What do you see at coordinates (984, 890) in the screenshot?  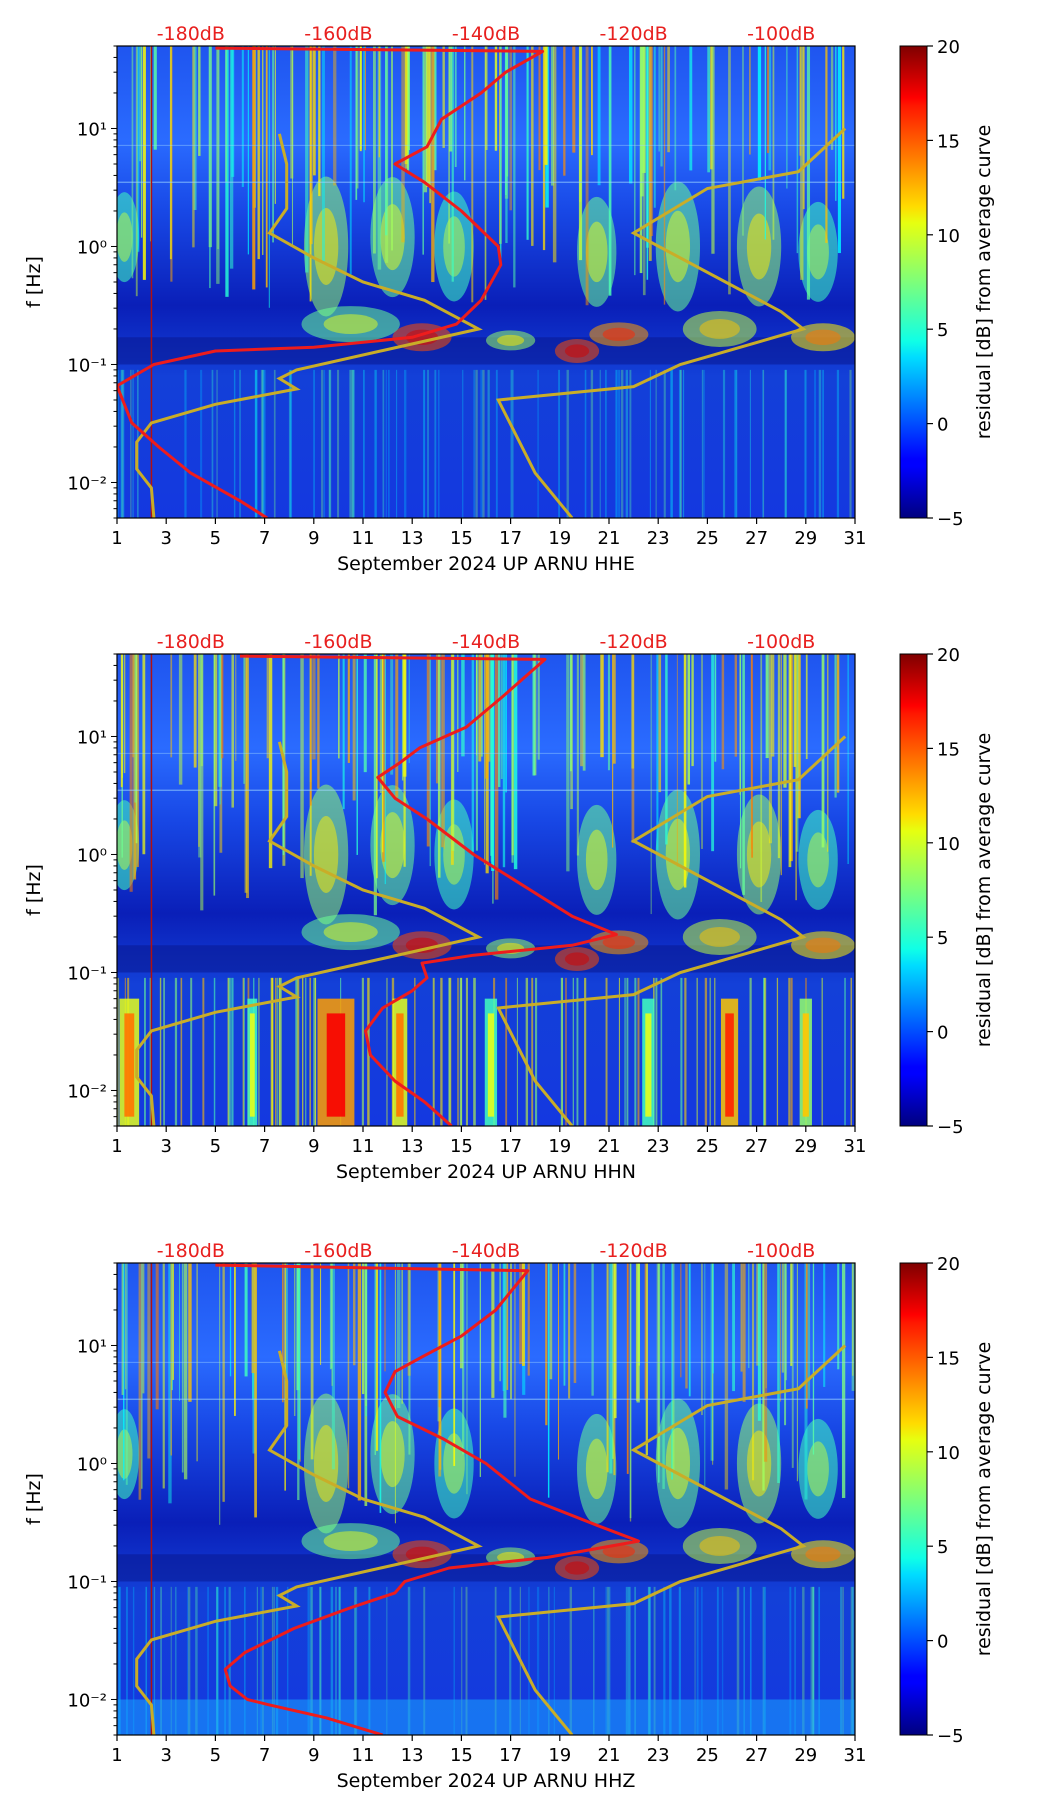 I see `colorbar-label: residual [dB] from average curve` at bounding box center [984, 890].